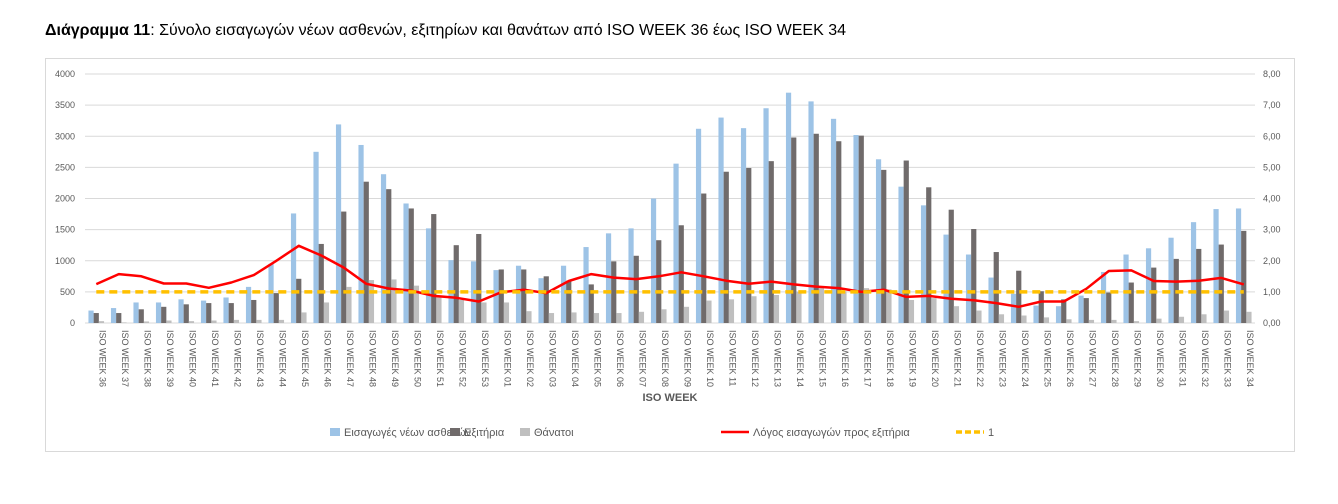  Describe the element at coordinates (305, 358) in the screenshot. I see `x-tick-label: ISO WEEK 45` at that location.